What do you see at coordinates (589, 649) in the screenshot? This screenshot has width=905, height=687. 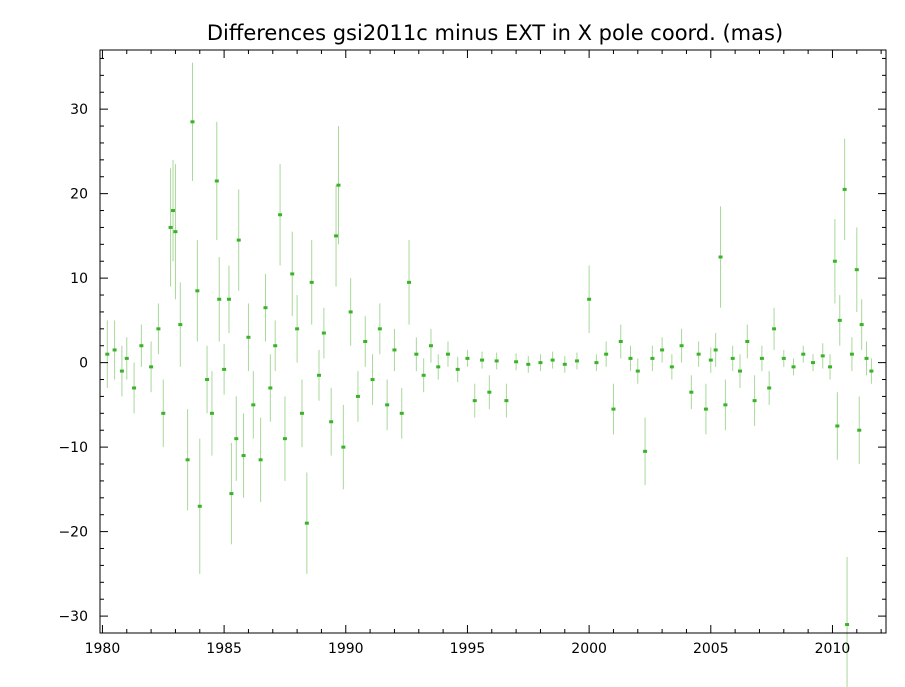 I see `x-tick-label: 2000` at bounding box center [589, 649].